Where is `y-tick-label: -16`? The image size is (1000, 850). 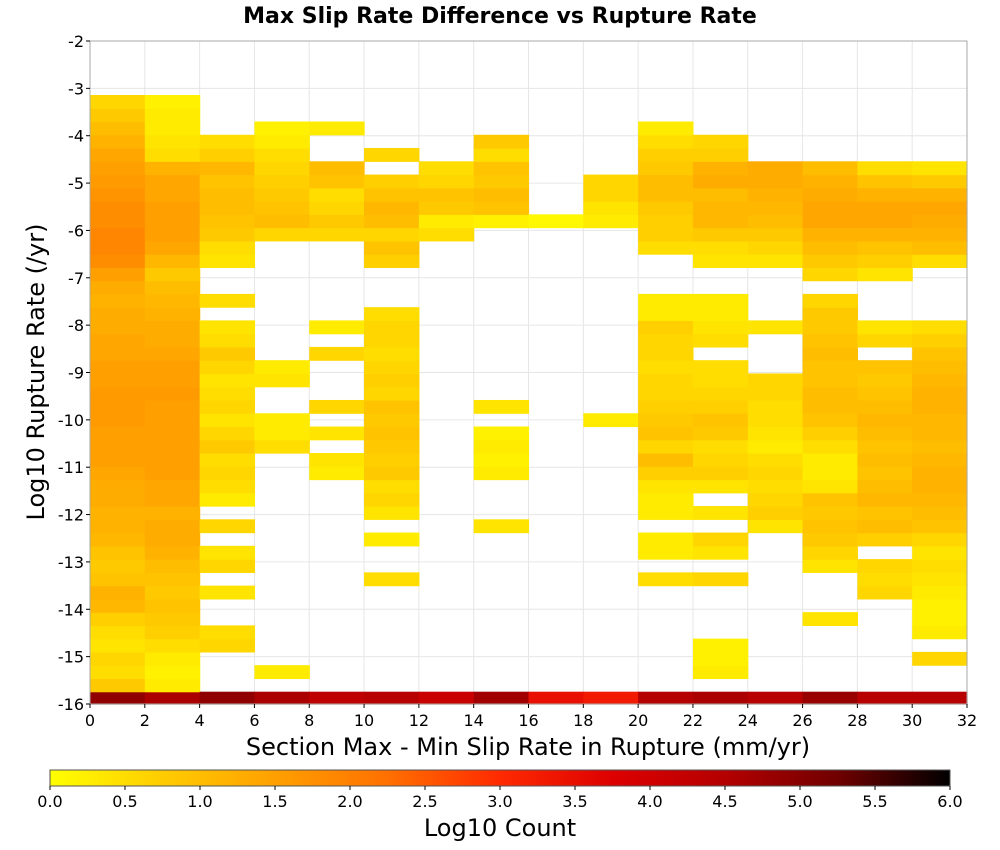 y-tick-label: -16 is located at coordinates (71, 704).